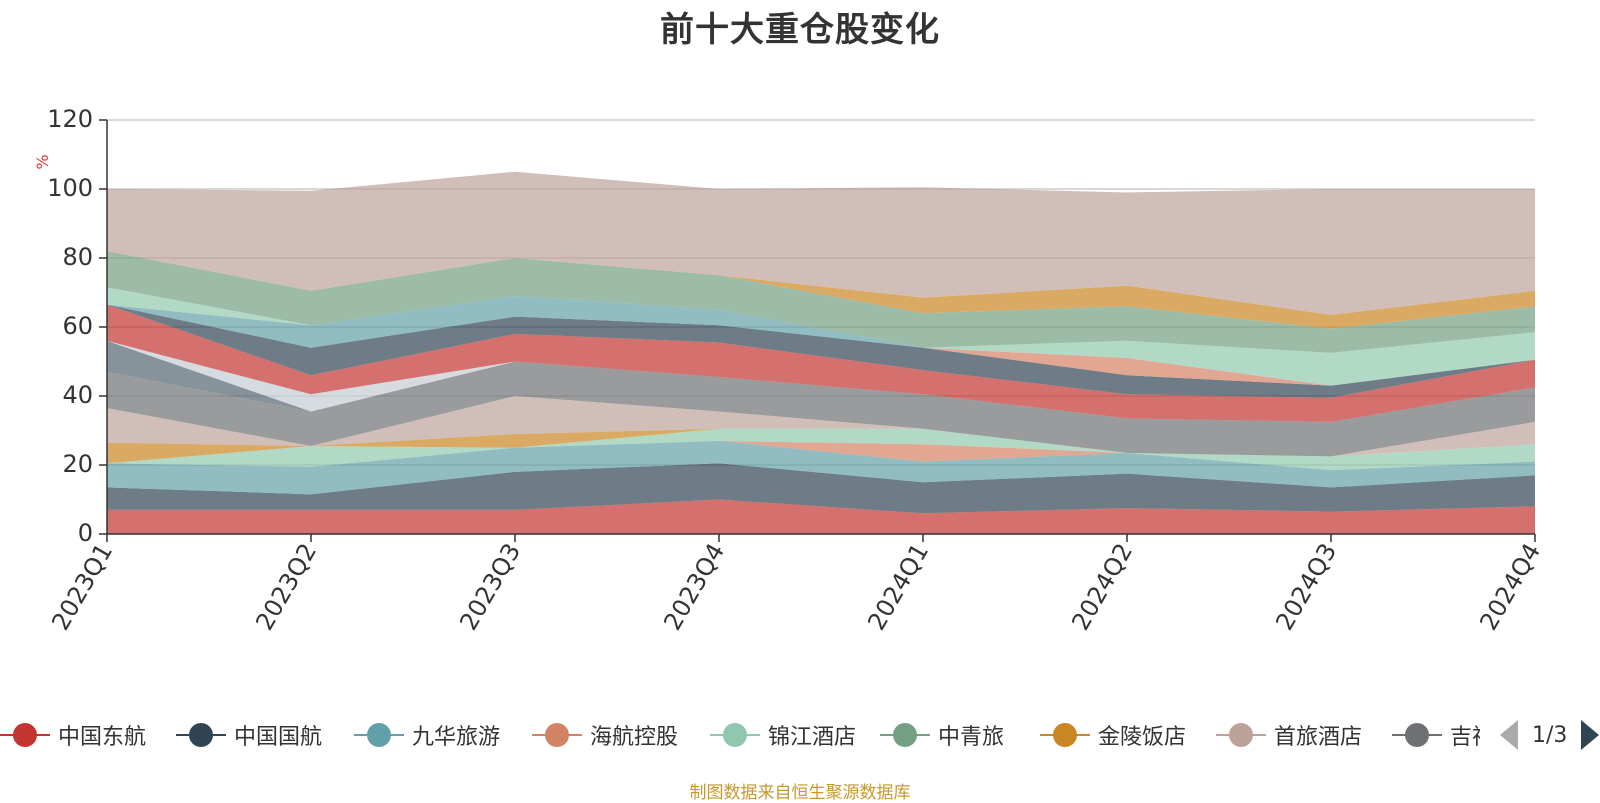 The image size is (1600, 803). Describe the element at coordinates (1590, 735) in the screenshot. I see `legend-next-page-icon` at that location.